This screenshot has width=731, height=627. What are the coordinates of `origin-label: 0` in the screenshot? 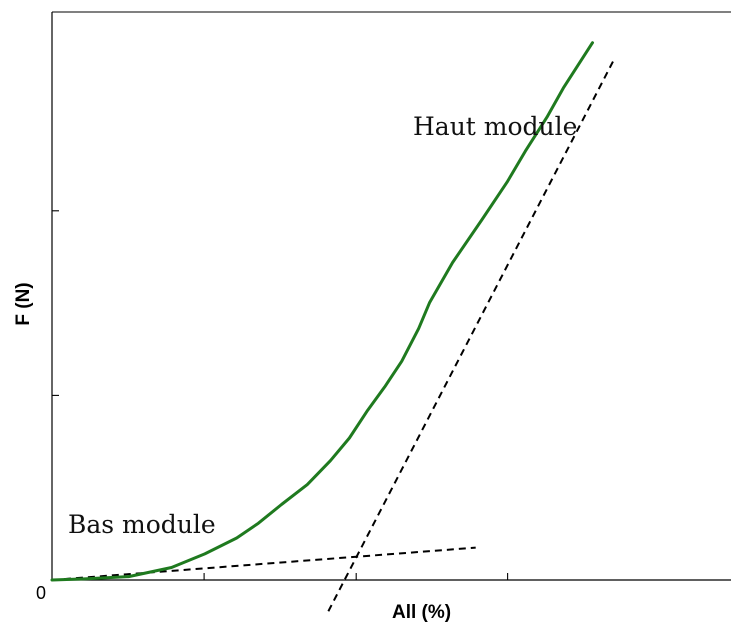 It's located at (41, 593).